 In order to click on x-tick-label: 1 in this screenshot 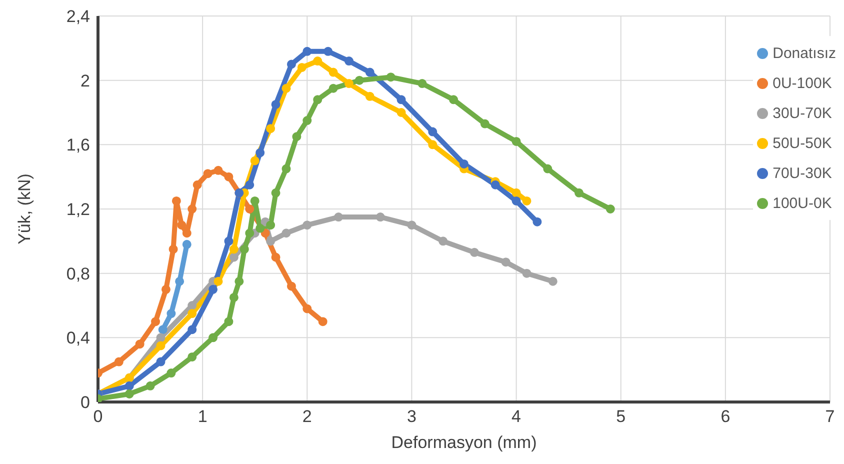, I will do `click(203, 416)`.